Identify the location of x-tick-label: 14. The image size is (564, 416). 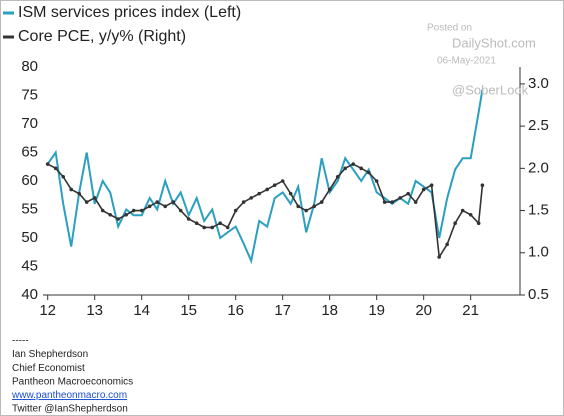
(141, 310).